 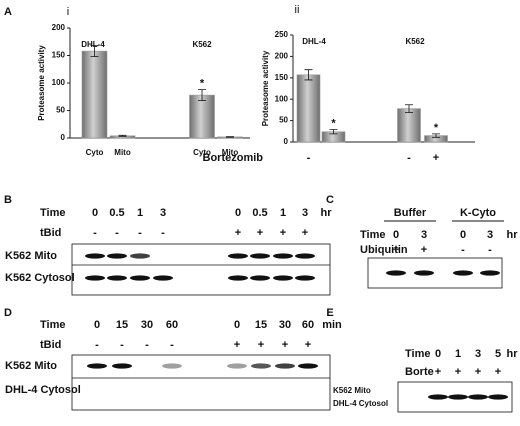 What do you see at coordinates (233, 158) in the screenshot?
I see `x-axis-label: Bortezomib` at bounding box center [233, 158].